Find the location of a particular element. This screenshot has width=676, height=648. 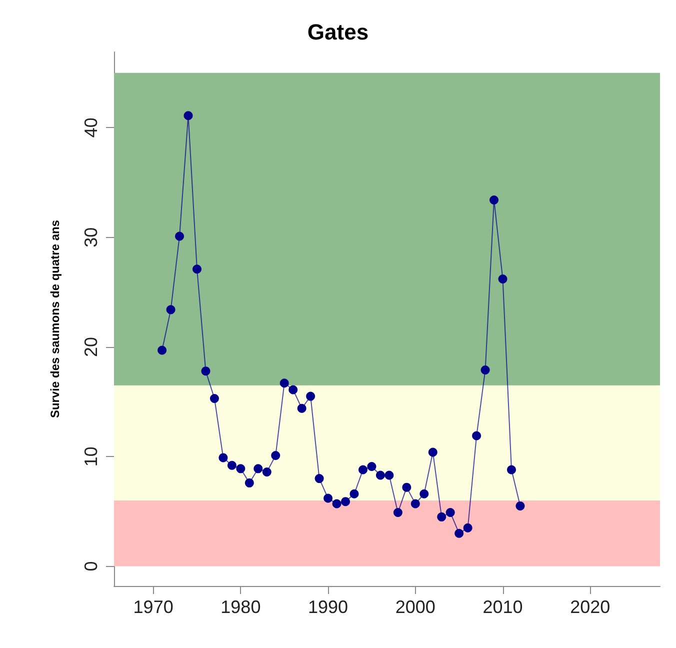

chart-title: Gates is located at coordinates (338, 32).